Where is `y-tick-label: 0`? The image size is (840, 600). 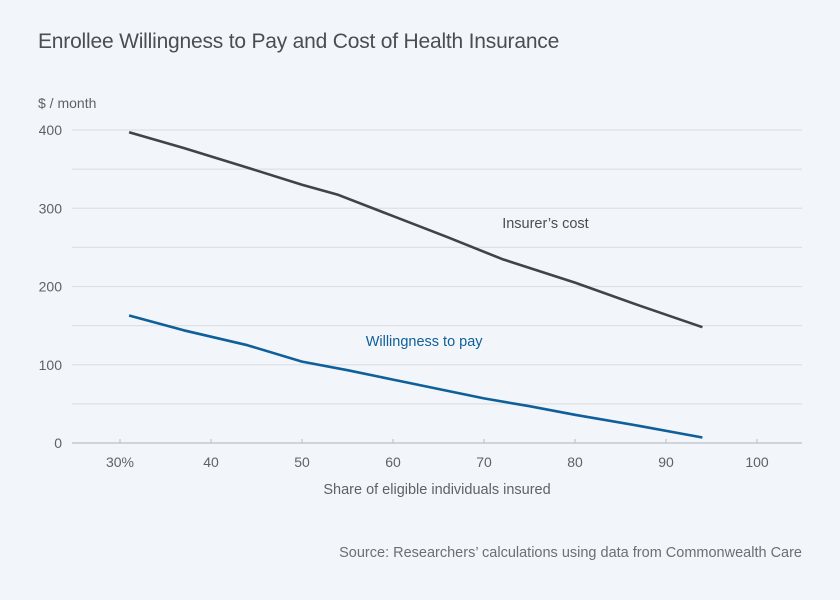
y-tick-label: 0 is located at coordinates (58, 443).